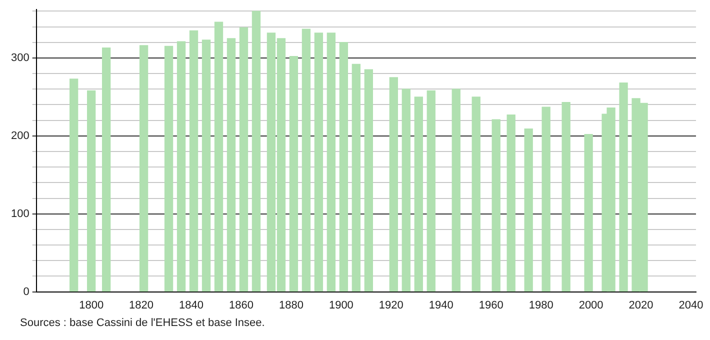  I want to click on y-tick-label: 100, so click(20, 214).